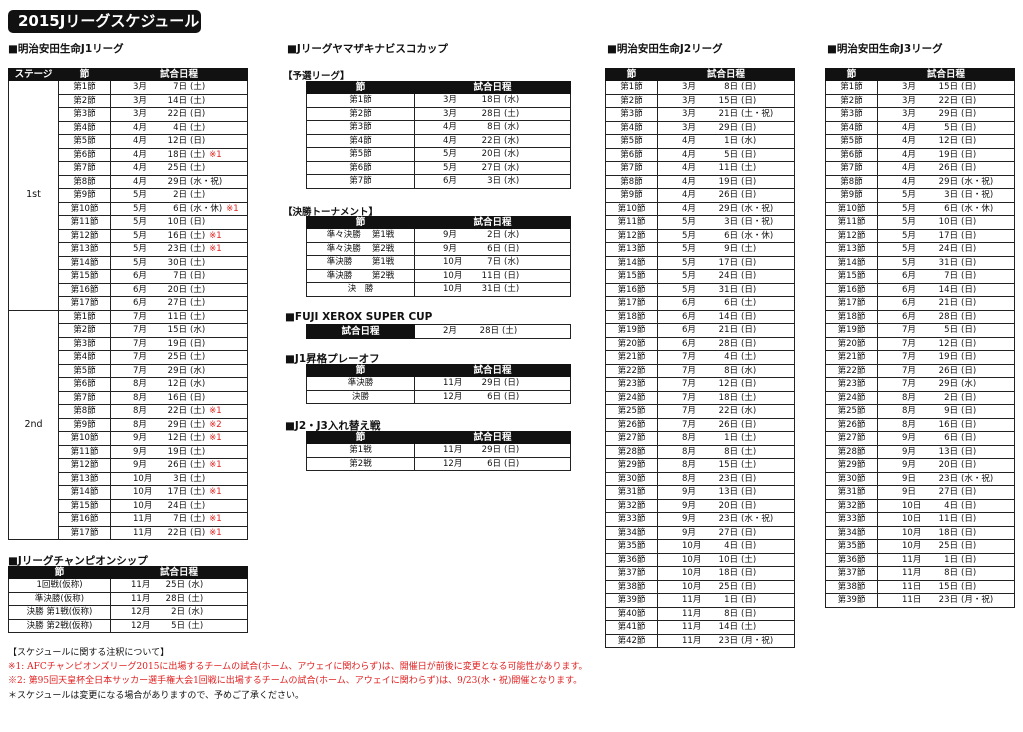  I want to click on weekday: (水), so click(512, 167).